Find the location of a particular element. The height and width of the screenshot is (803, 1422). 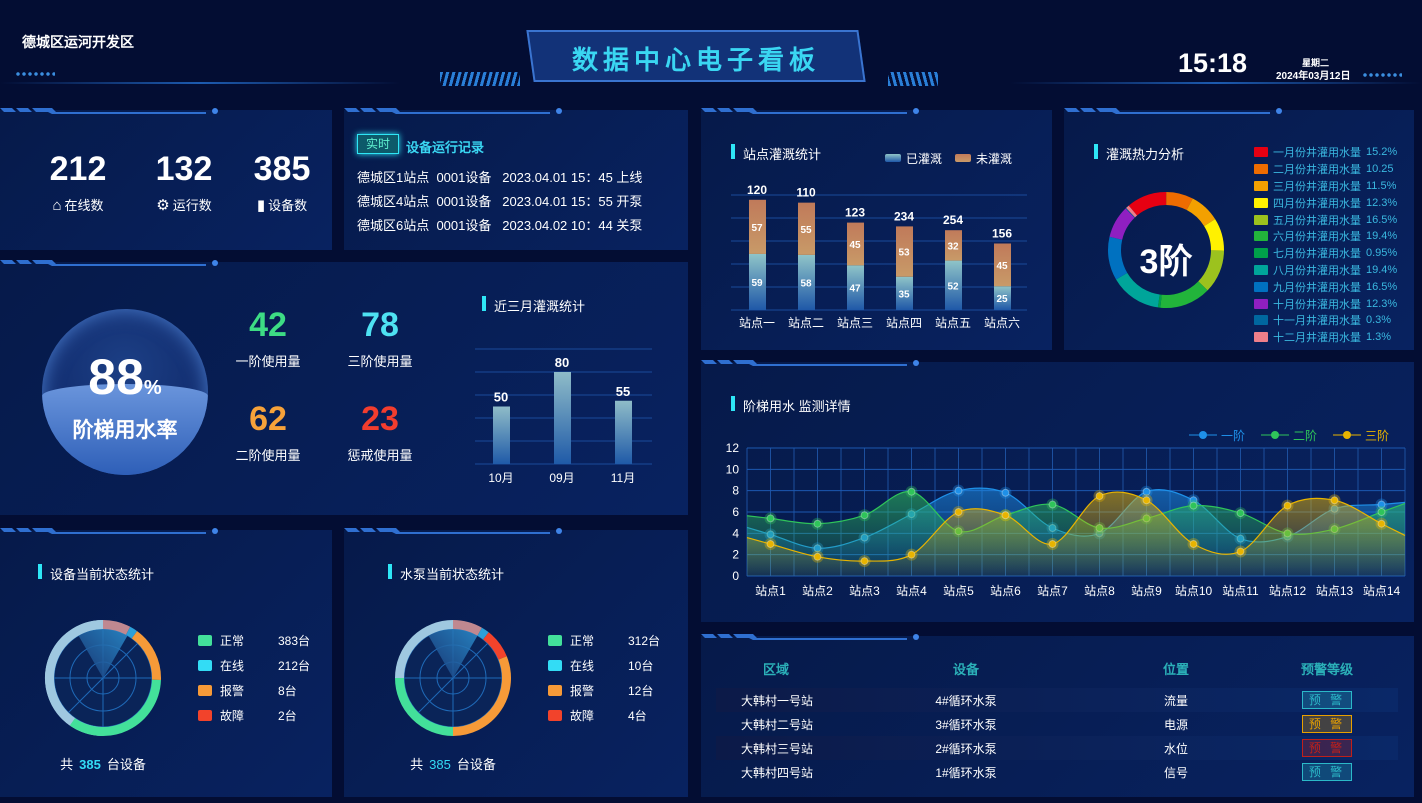

table-row: 大韩村一号站 4#循环水泵 流量 预 警 is located at coordinates (1057, 700).